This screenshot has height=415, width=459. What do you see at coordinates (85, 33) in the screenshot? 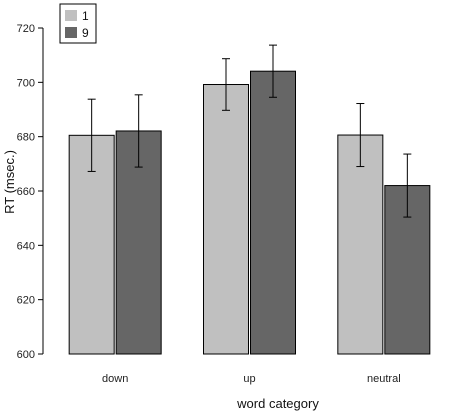
I see `legend-label-9: 9` at bounding box center [85, 33].